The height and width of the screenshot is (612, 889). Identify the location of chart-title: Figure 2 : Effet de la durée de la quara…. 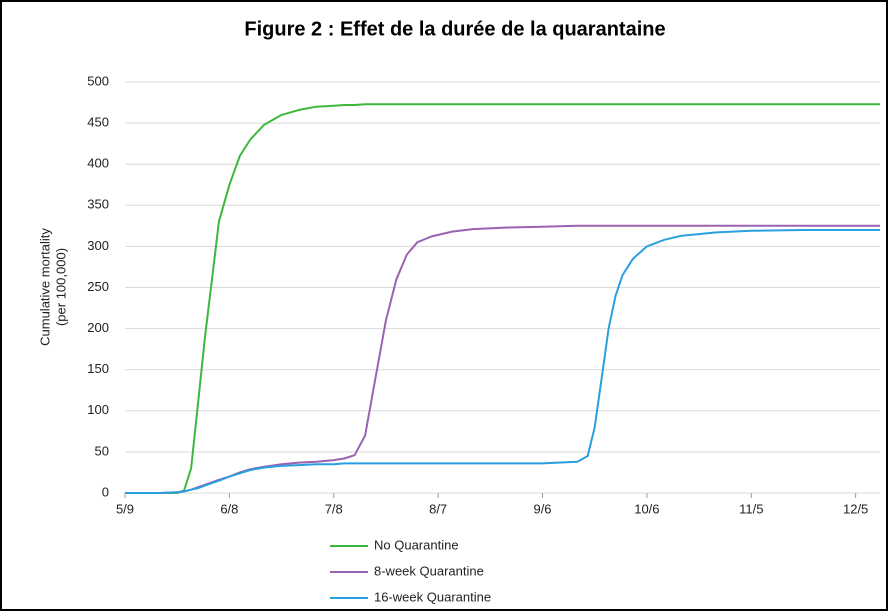
(454, 29).